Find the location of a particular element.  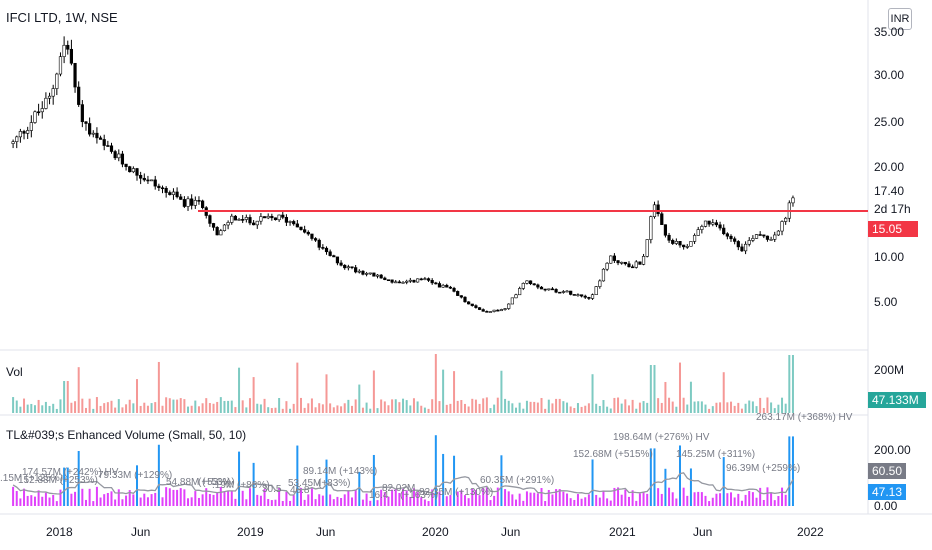

time-label-2021: 2021 is located at coordinates (622, 532).